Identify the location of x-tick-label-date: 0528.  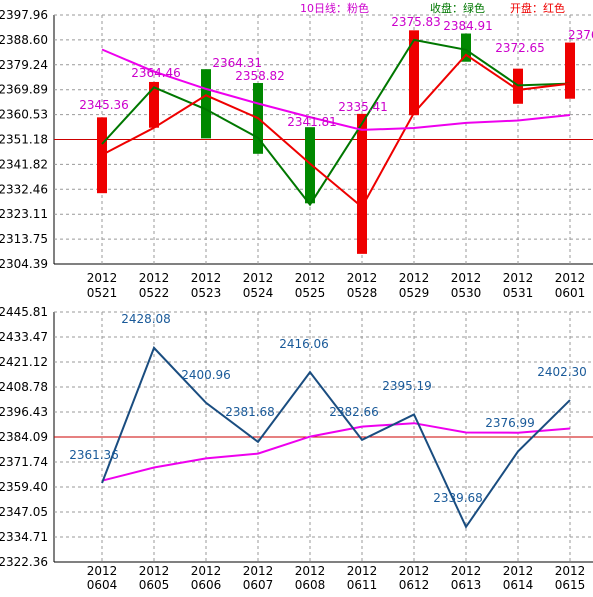
(362, 293).